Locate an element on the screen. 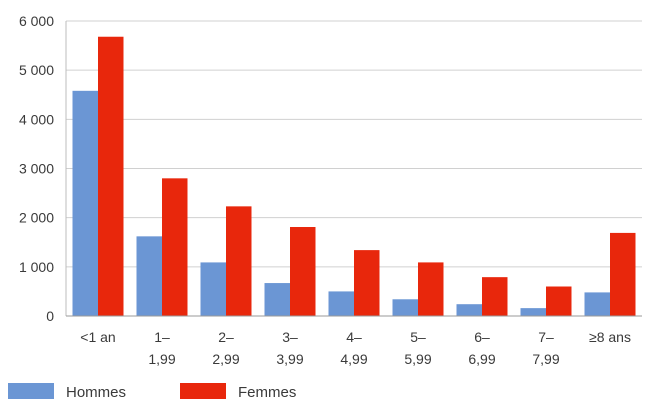  x-tick-label: ≥8 ans is located at coordinates (610, 337).